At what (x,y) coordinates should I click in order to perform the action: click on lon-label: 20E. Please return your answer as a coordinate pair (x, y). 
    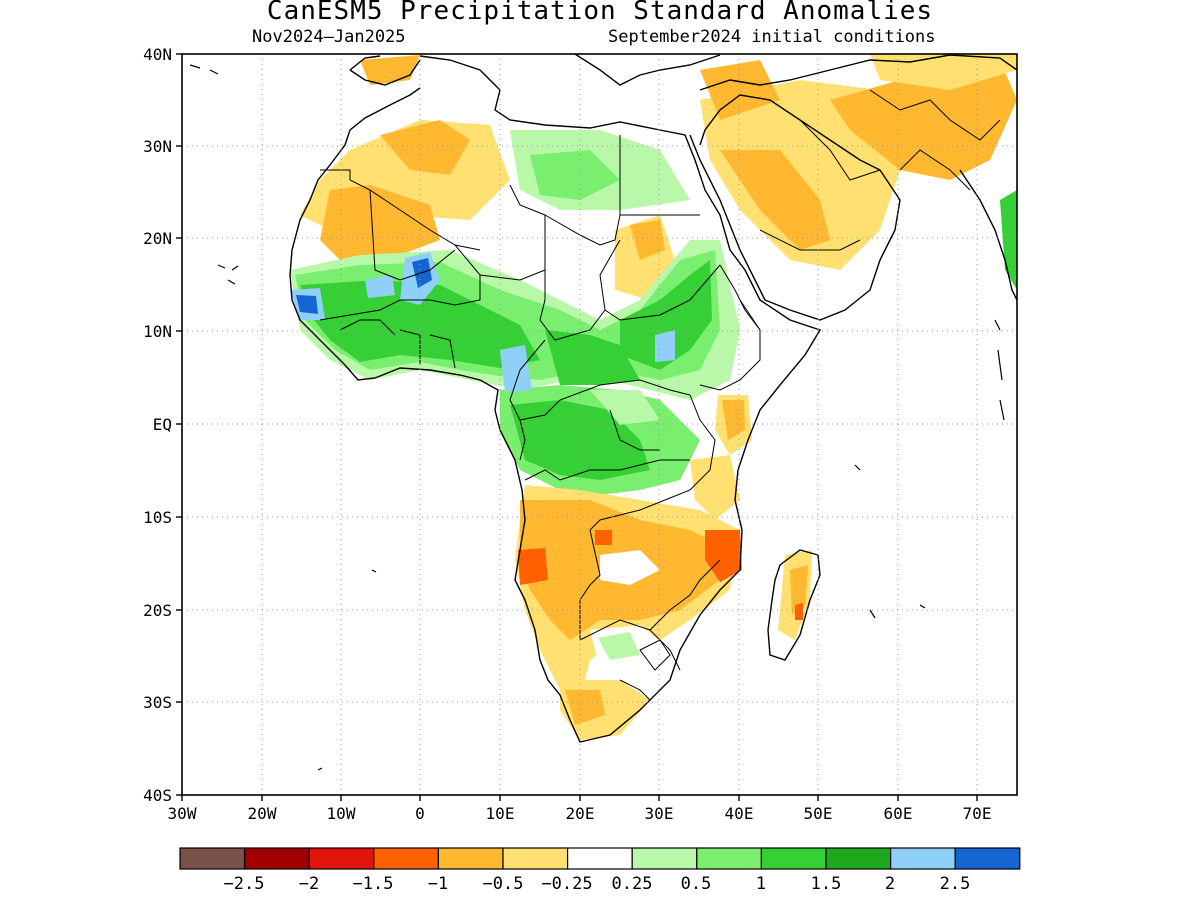
    Looking at the image, I should click on (580, 813).